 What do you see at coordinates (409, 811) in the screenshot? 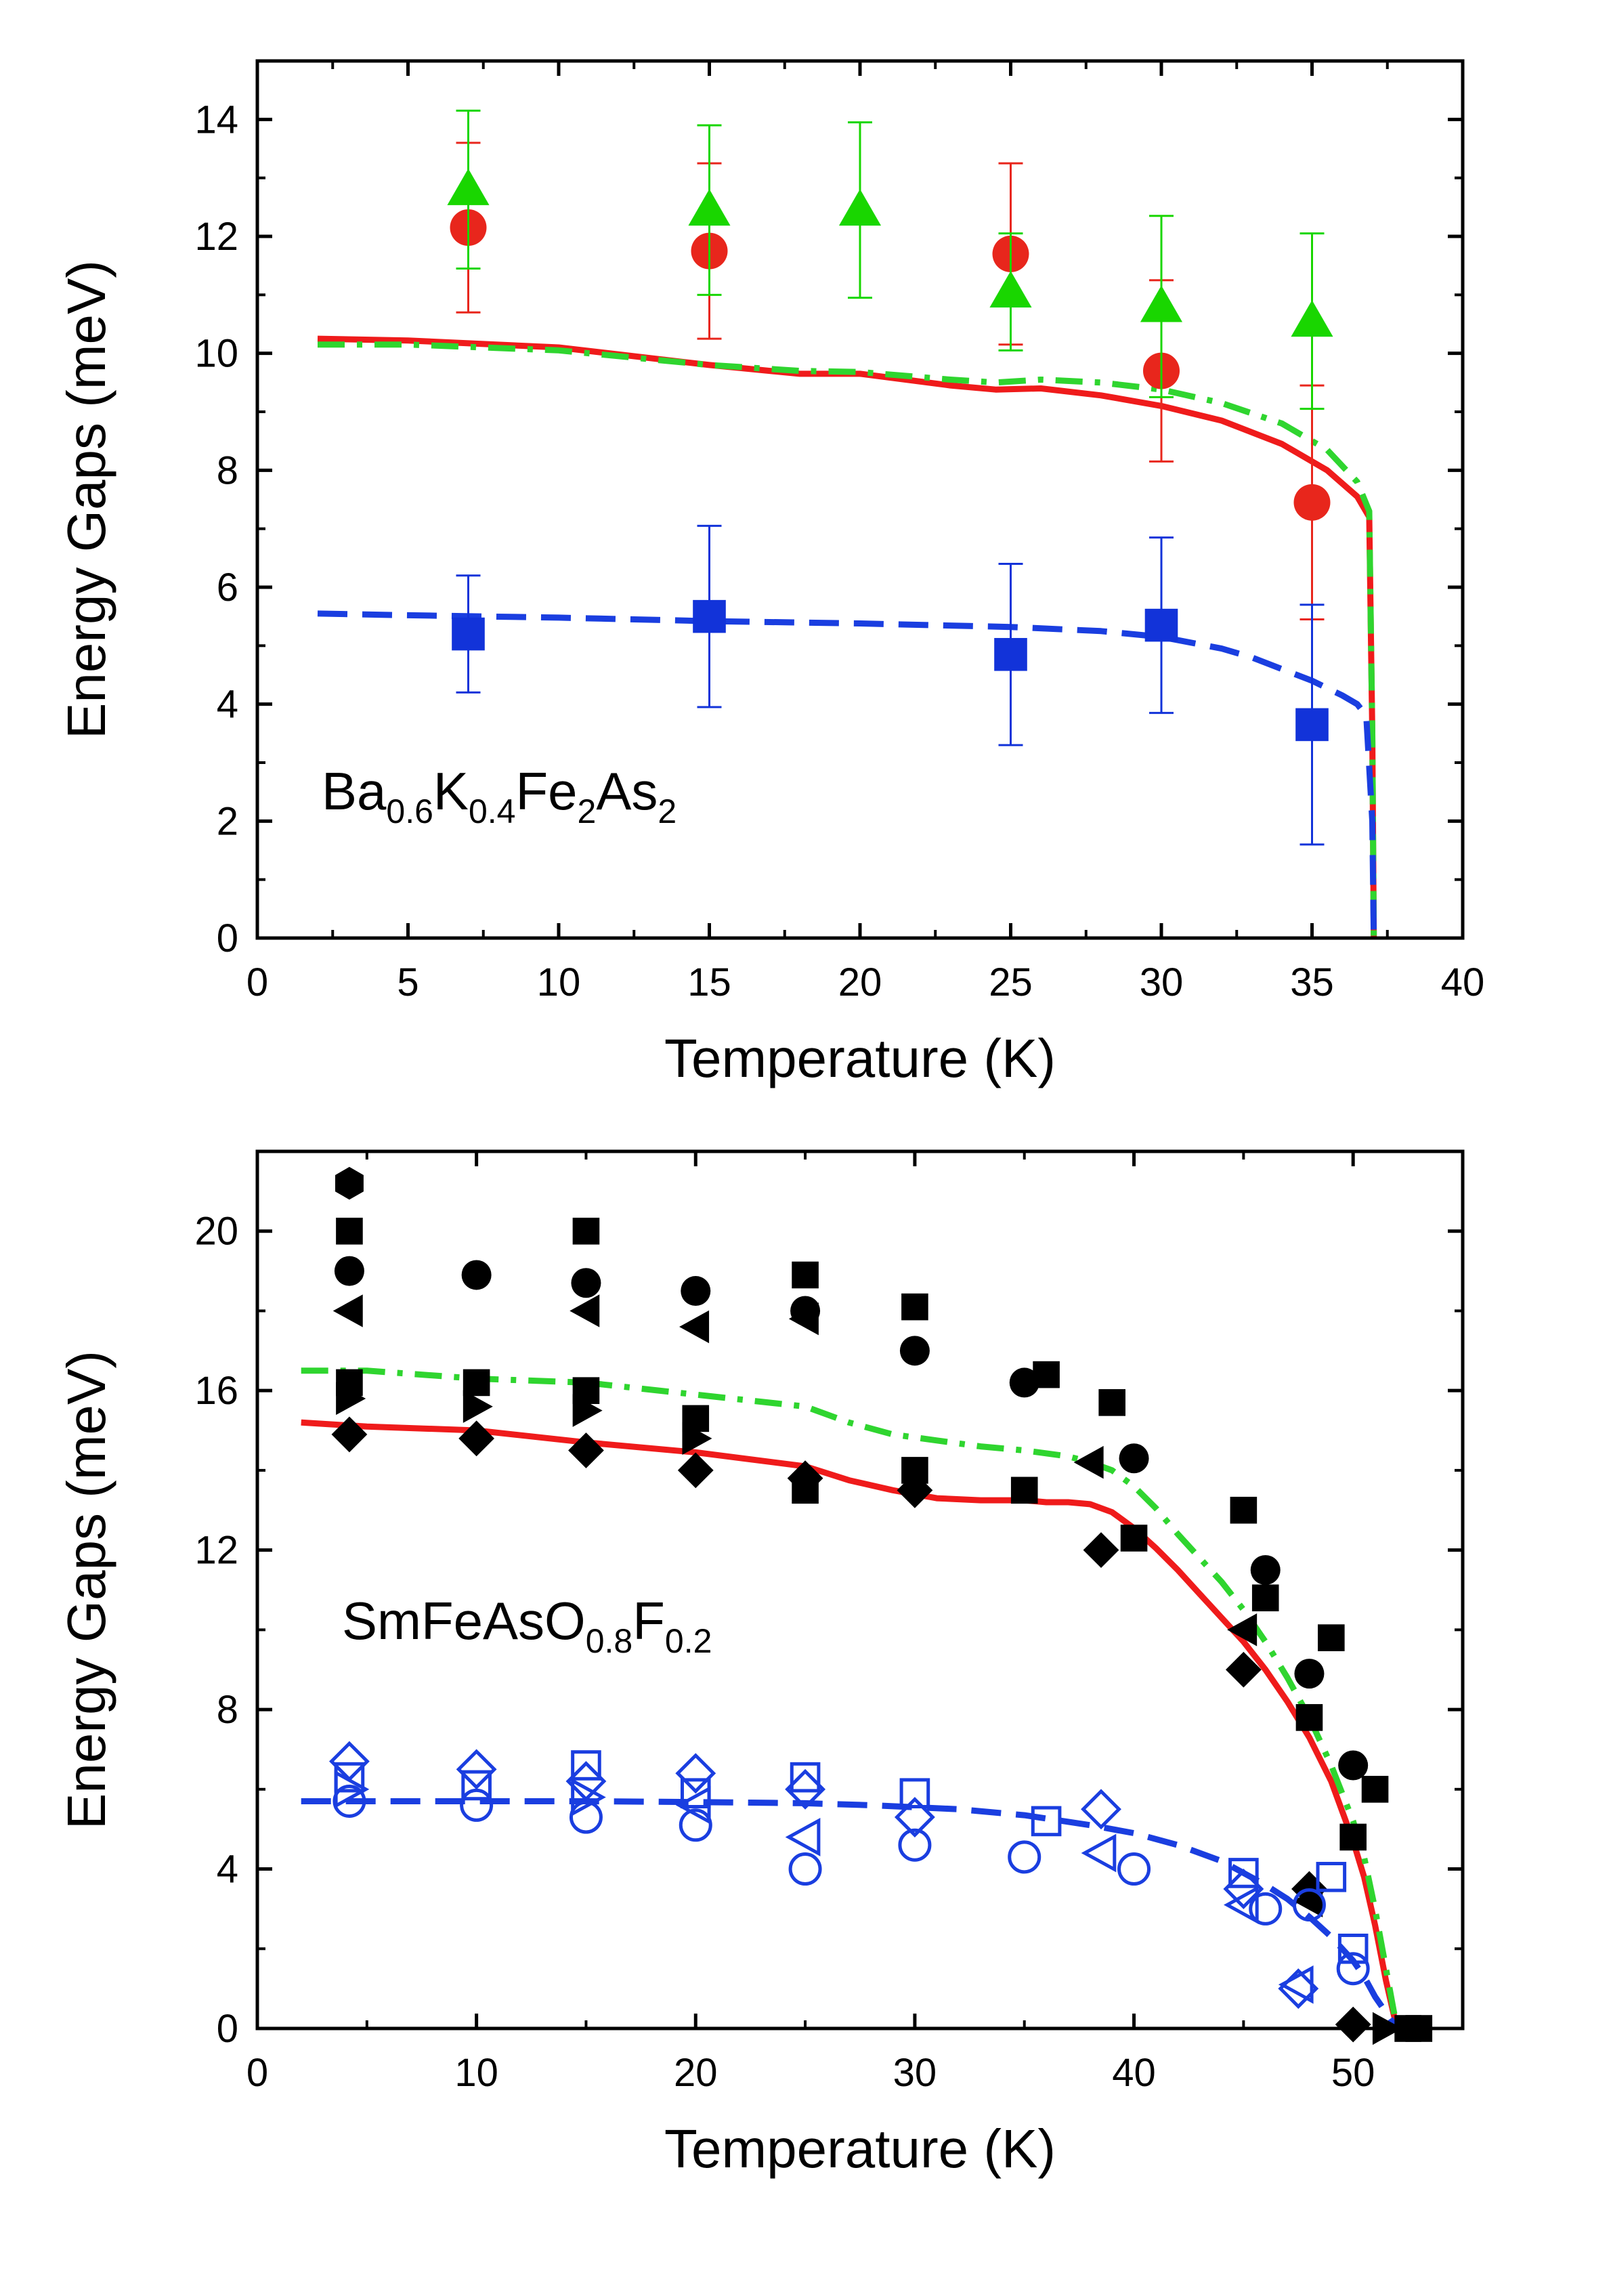
I see `compound-subscript: 0.6` at bounding box center [409, 811].